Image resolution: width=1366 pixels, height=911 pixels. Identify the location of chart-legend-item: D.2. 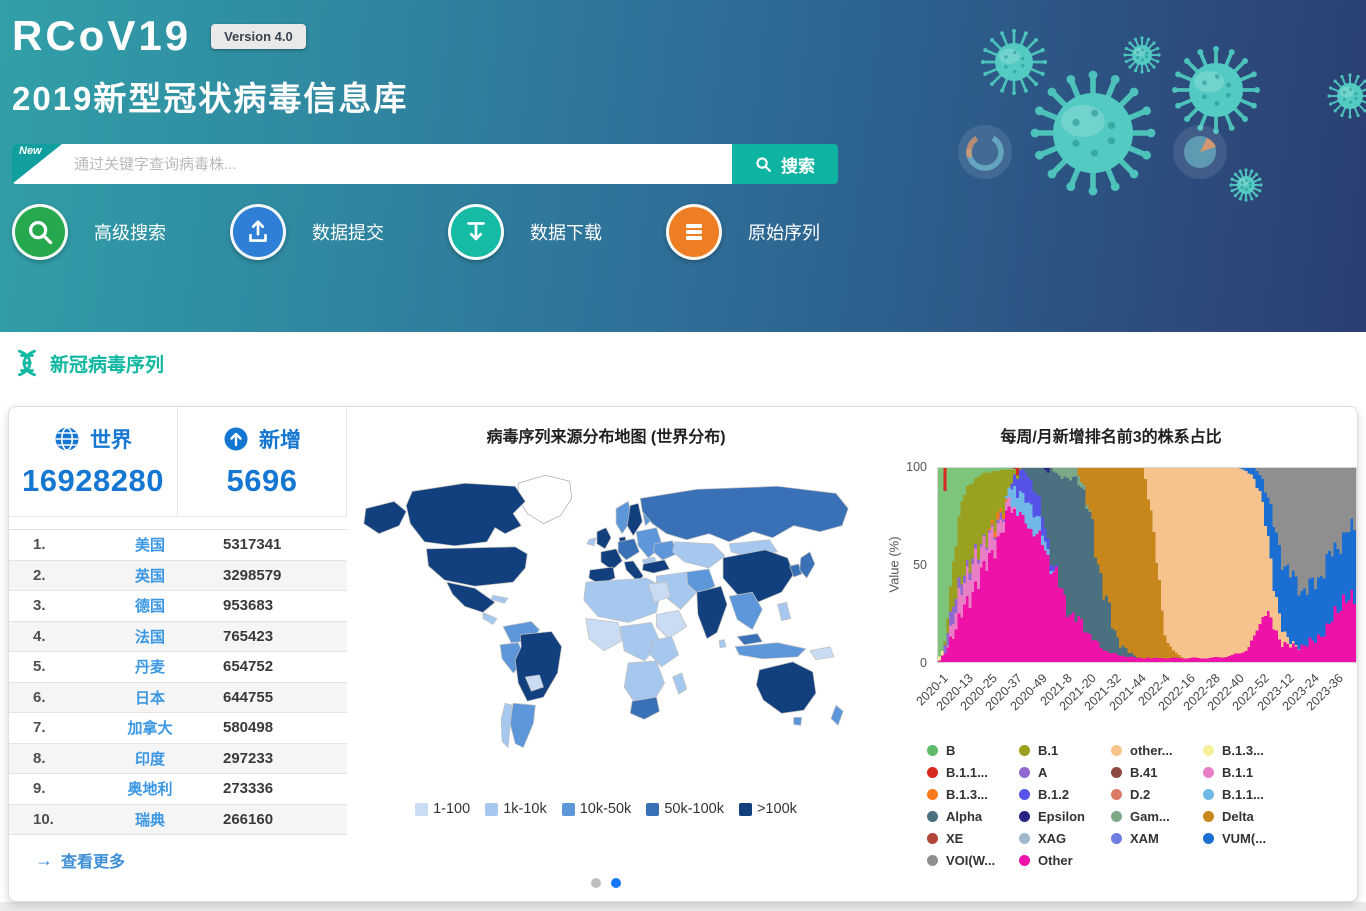
(1157, 794).